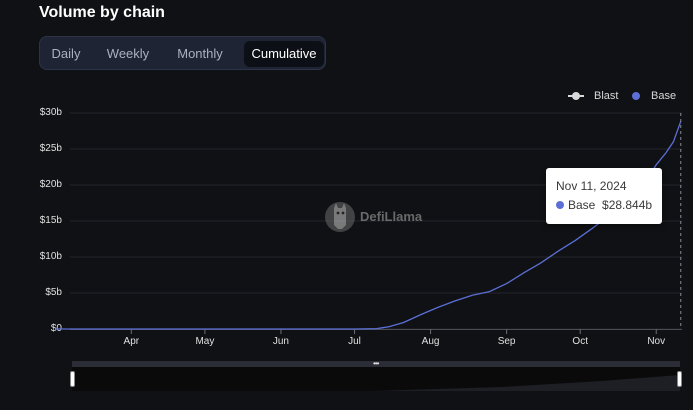 The height and width of the screenshot is (410, 693). I want to click on slider-grip-icon: •••, so click(376, 363).